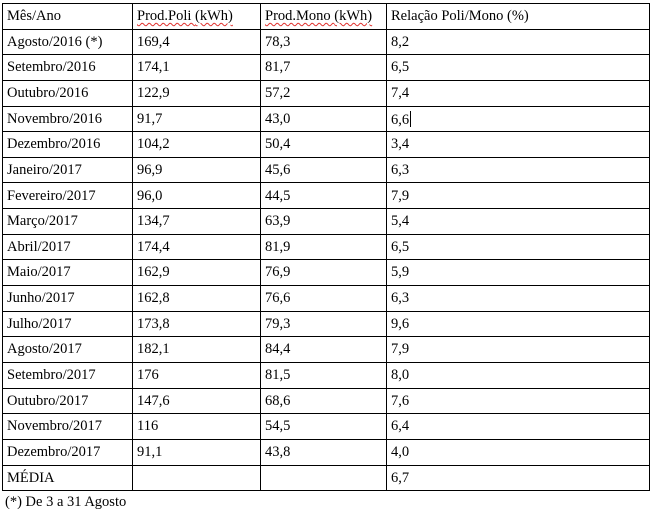 This screenshot has width=654, height=519. Describe the element at coordinates (67, 170) in the screenshot. I see `cell-month: Janeiro/2017` at that location.